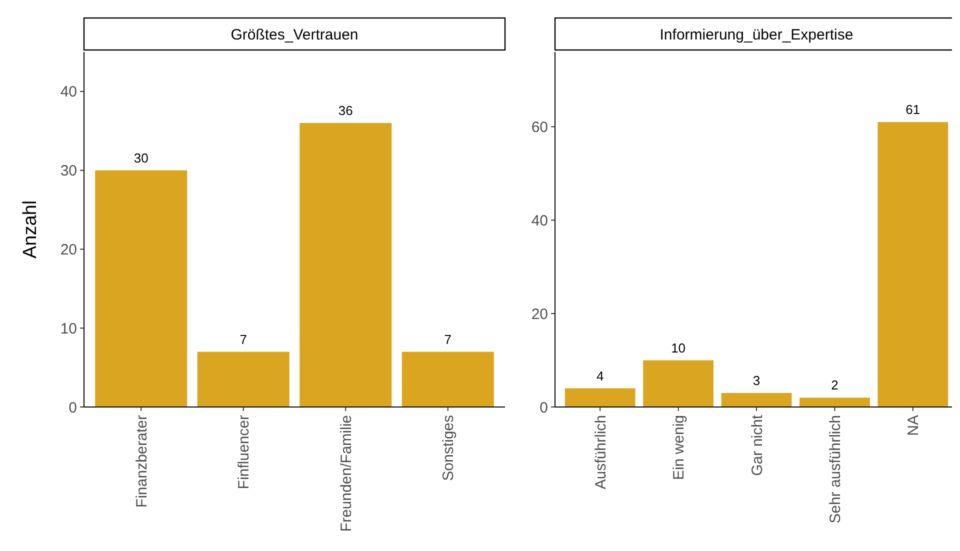 The height and width of the screenshot is (551, 960). What do you see at coordinates (345, 110) in the screenshot?
I see `data-label: 36` at bounding box center [345, 110].